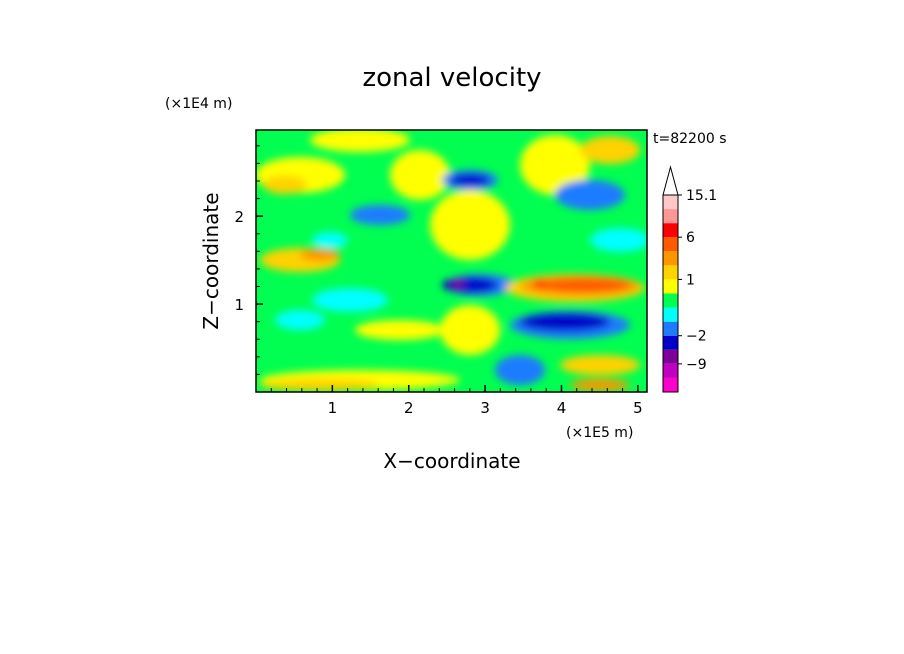 The image size is (904, 654). What do you see at coordinates (638, 408) in the screenshot?
I see `x-tick-label: 5` at bounding box center [638, 408].